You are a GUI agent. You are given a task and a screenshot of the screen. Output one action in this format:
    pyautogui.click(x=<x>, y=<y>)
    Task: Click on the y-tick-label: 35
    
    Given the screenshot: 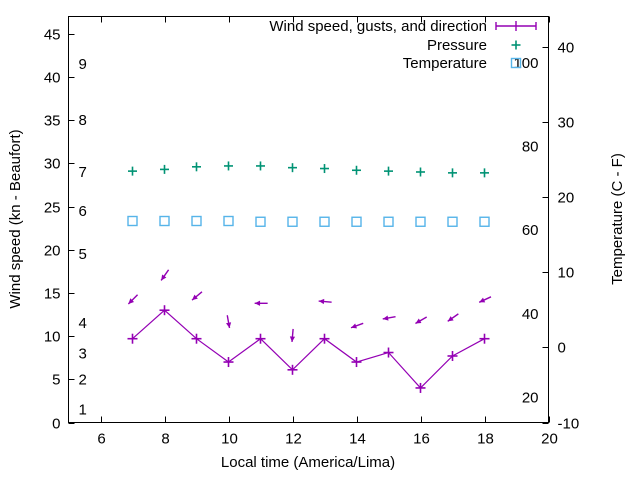 What is the action you would take?
    pyautogui.click(x=52, y=121)
    